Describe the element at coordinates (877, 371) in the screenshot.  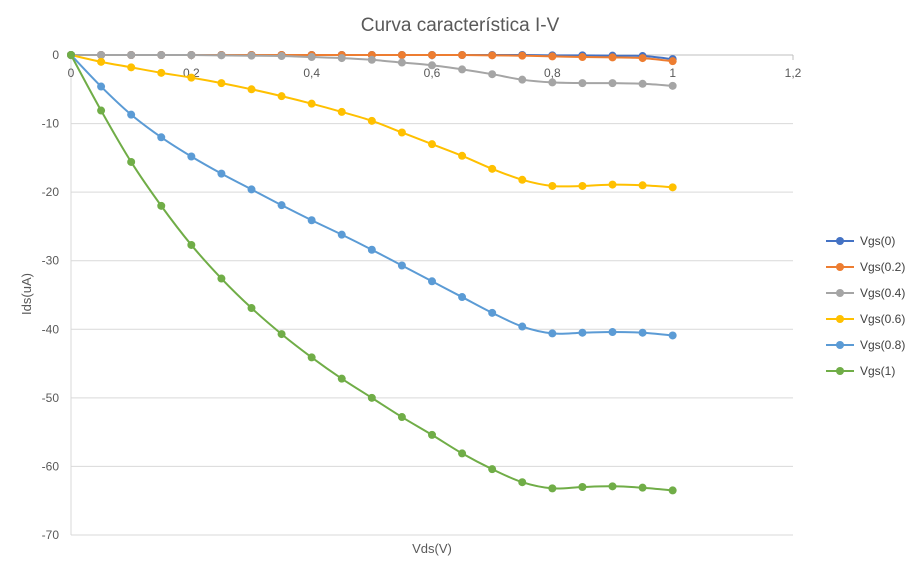
I see `legend-label: Vgs(1)` at that location.